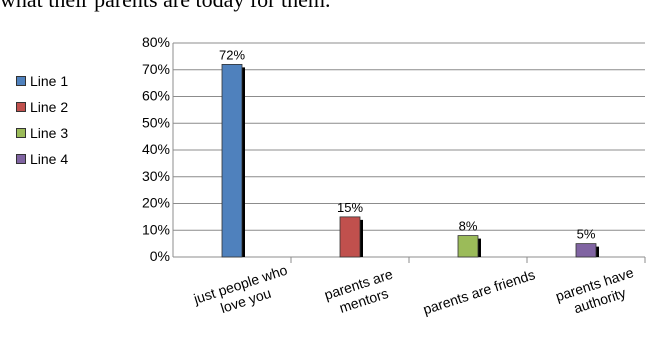  Describe the element at coordinates (232, 54) in the screenshot. I see `data-label-1: 72%` at that location.